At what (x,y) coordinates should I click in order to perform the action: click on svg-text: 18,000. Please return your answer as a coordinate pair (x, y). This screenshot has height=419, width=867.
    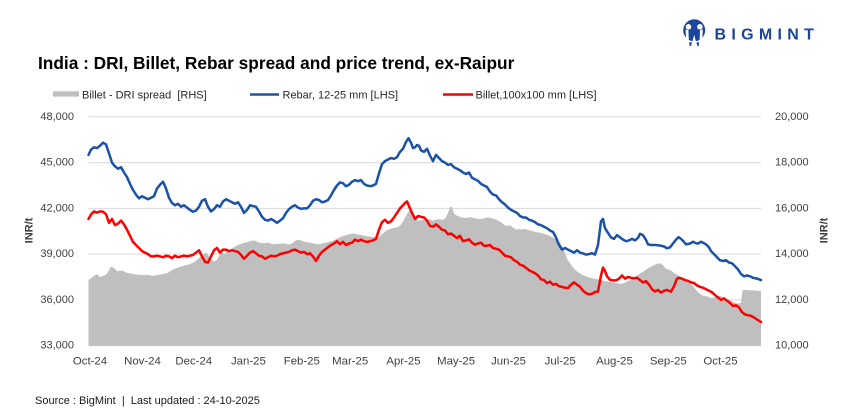
    Looking at the image, I should click on (792, 163).